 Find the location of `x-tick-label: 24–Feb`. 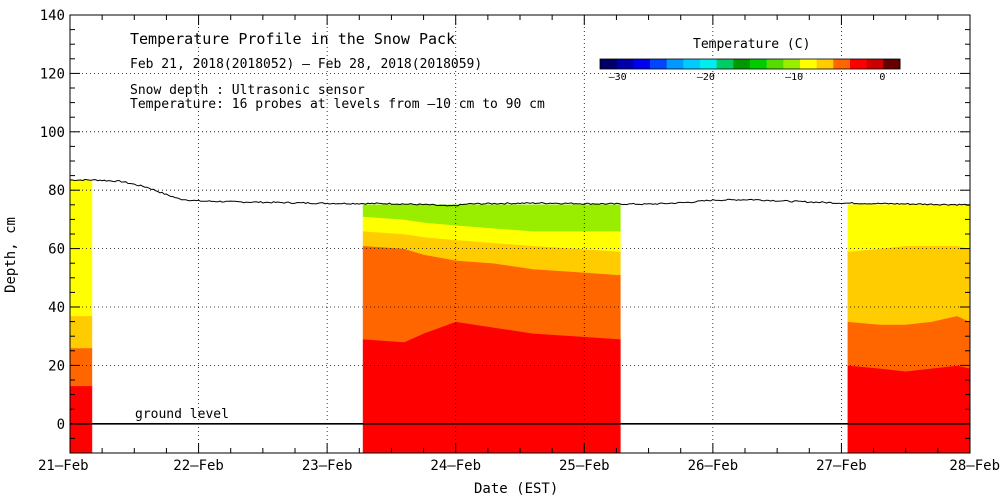

x-tick-label: 24–Feb is located at coordinates (455, 466).